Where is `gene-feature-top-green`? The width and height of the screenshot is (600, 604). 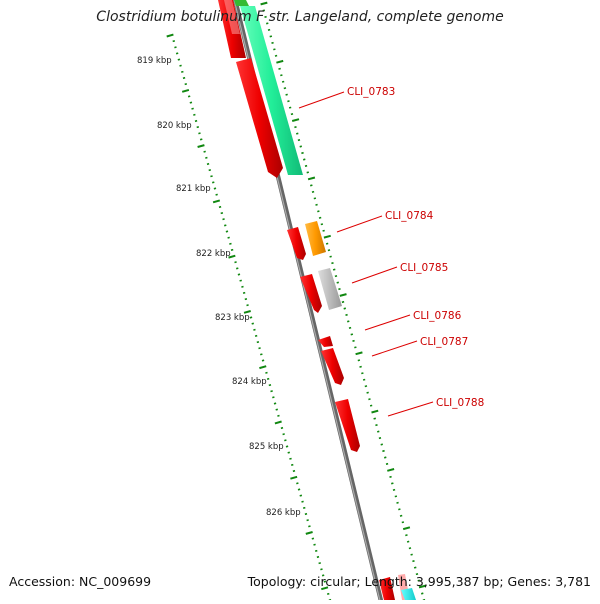
gene-feature-top-green is located at coordinates (241, 3).